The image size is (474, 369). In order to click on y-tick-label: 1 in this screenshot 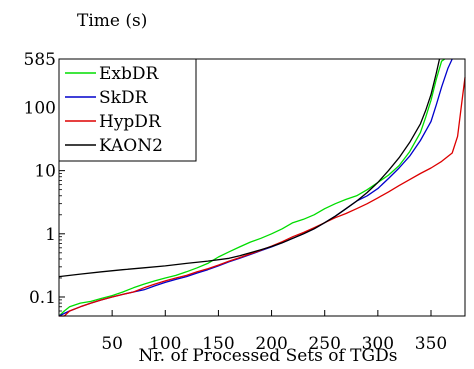, I will do `click(50, 235)`.